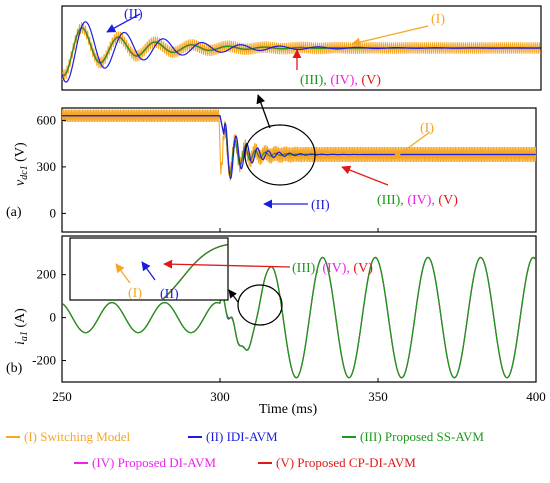 This screenshot has height=483, width=550. Describe the element at coordinates (263, 111) in the screenshot. I see `panel-a-zoom-arrow` at that location.